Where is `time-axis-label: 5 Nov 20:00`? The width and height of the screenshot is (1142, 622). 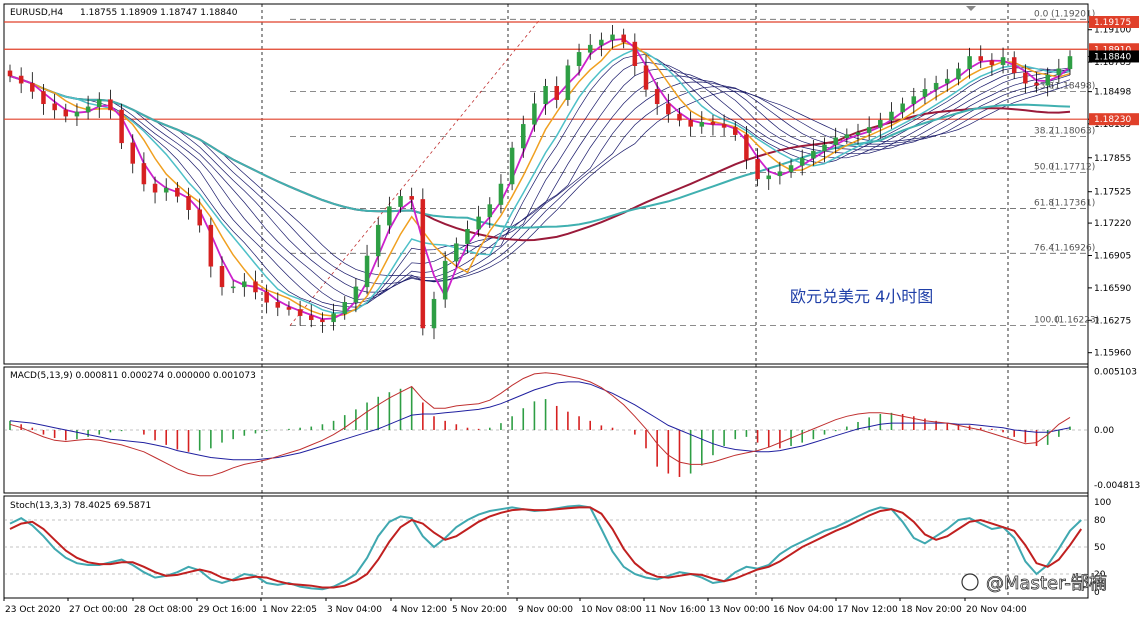 time-axis-label: 5 Nov 20:00 is located at coordinates (479, 610).